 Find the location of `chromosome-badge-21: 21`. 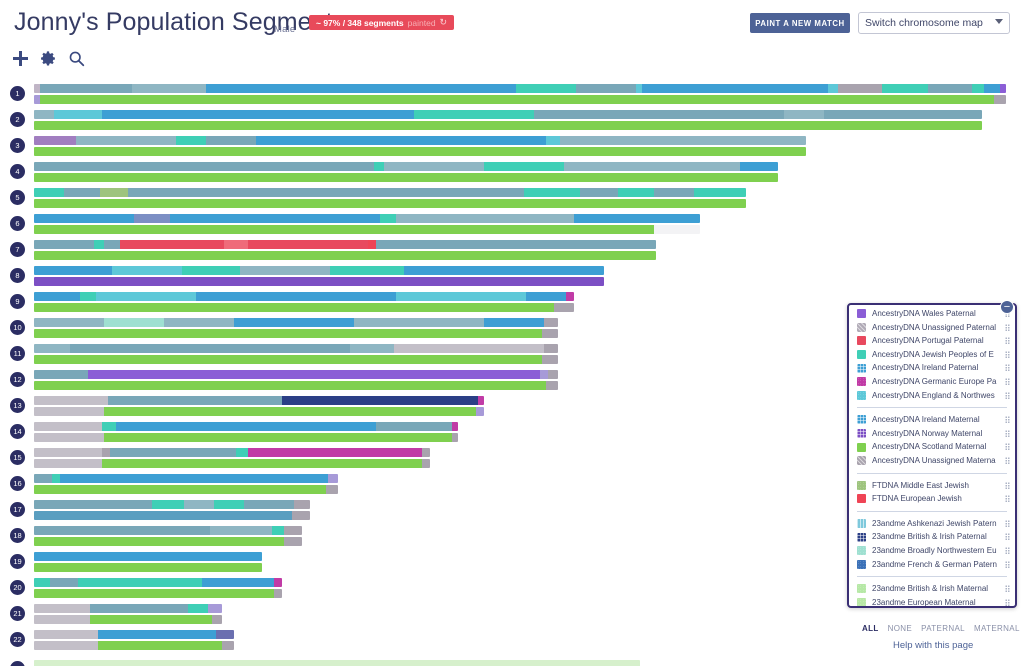

chromosome-badge-21: 21 is located at coordinates (17, 613).